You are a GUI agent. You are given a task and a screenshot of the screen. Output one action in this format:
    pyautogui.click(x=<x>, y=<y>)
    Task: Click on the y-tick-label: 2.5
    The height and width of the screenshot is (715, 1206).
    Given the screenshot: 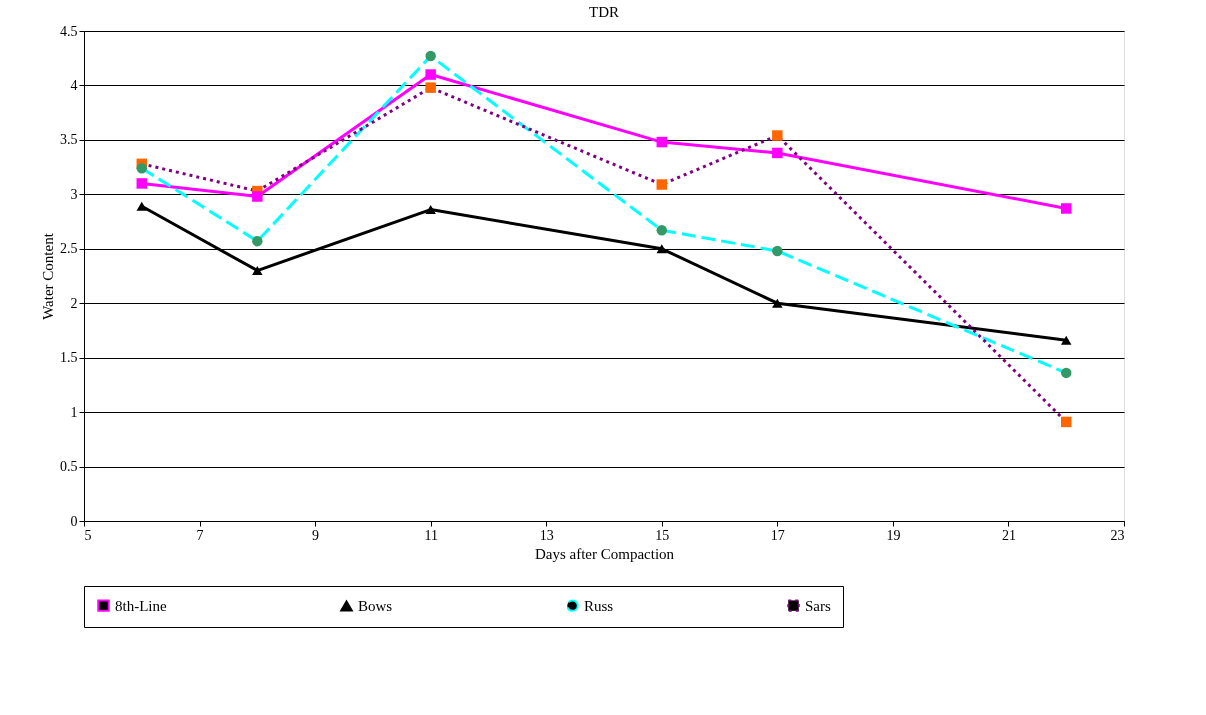 What is the action you would take?
    pyautogui.click(x=69, y=249)
    